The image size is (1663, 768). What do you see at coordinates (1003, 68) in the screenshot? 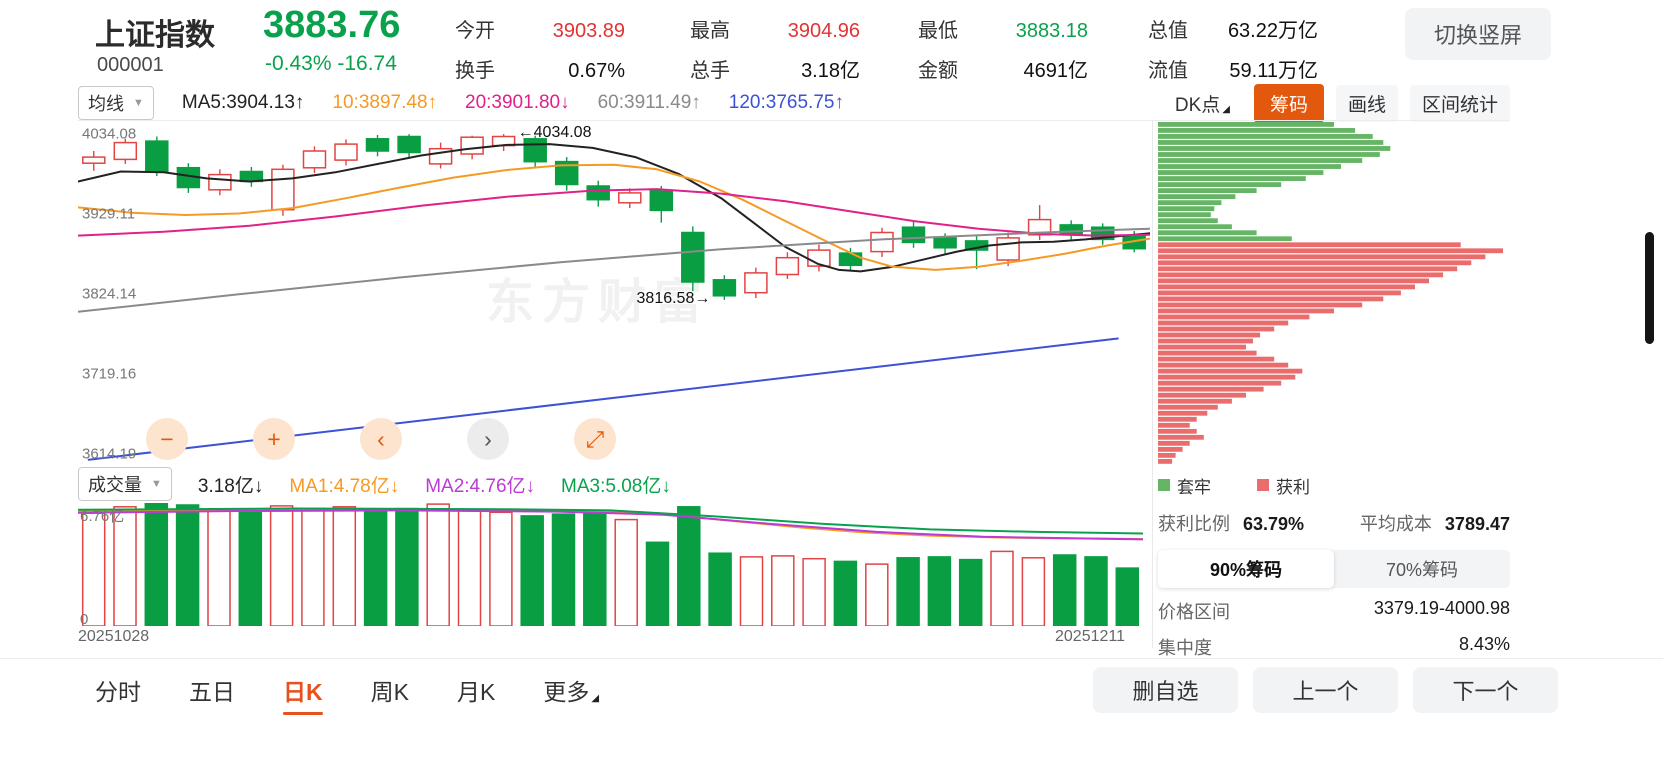
I see `stat-amount: 金额 4691亿` at bounding box center [1003, 68].